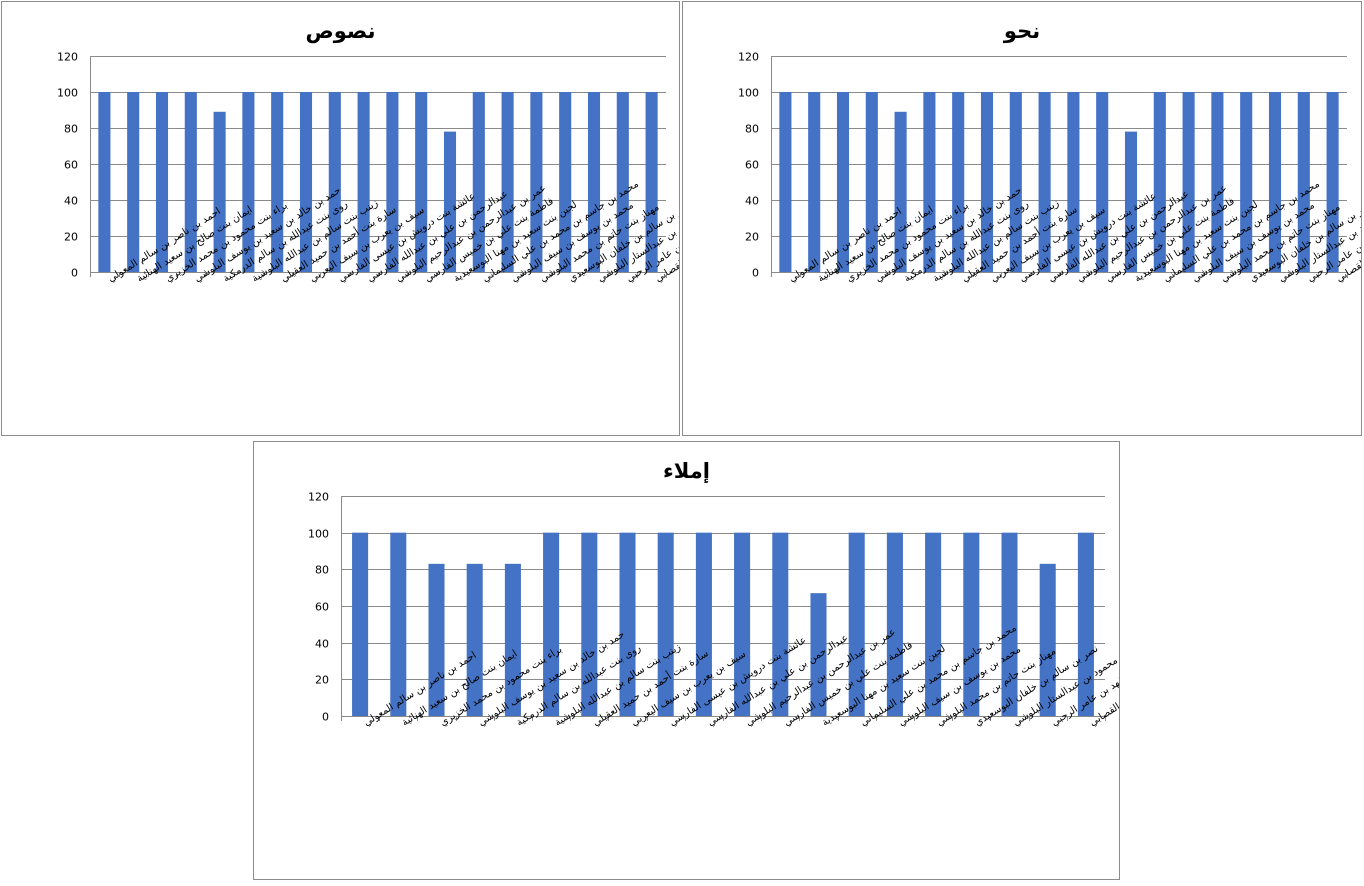 The width and height of the screenshot is (1364, 886). What do you see at coordinates (341, 31) in the screenshot?
I see `chart-title: نصوص` at bounding box center [341, 31].